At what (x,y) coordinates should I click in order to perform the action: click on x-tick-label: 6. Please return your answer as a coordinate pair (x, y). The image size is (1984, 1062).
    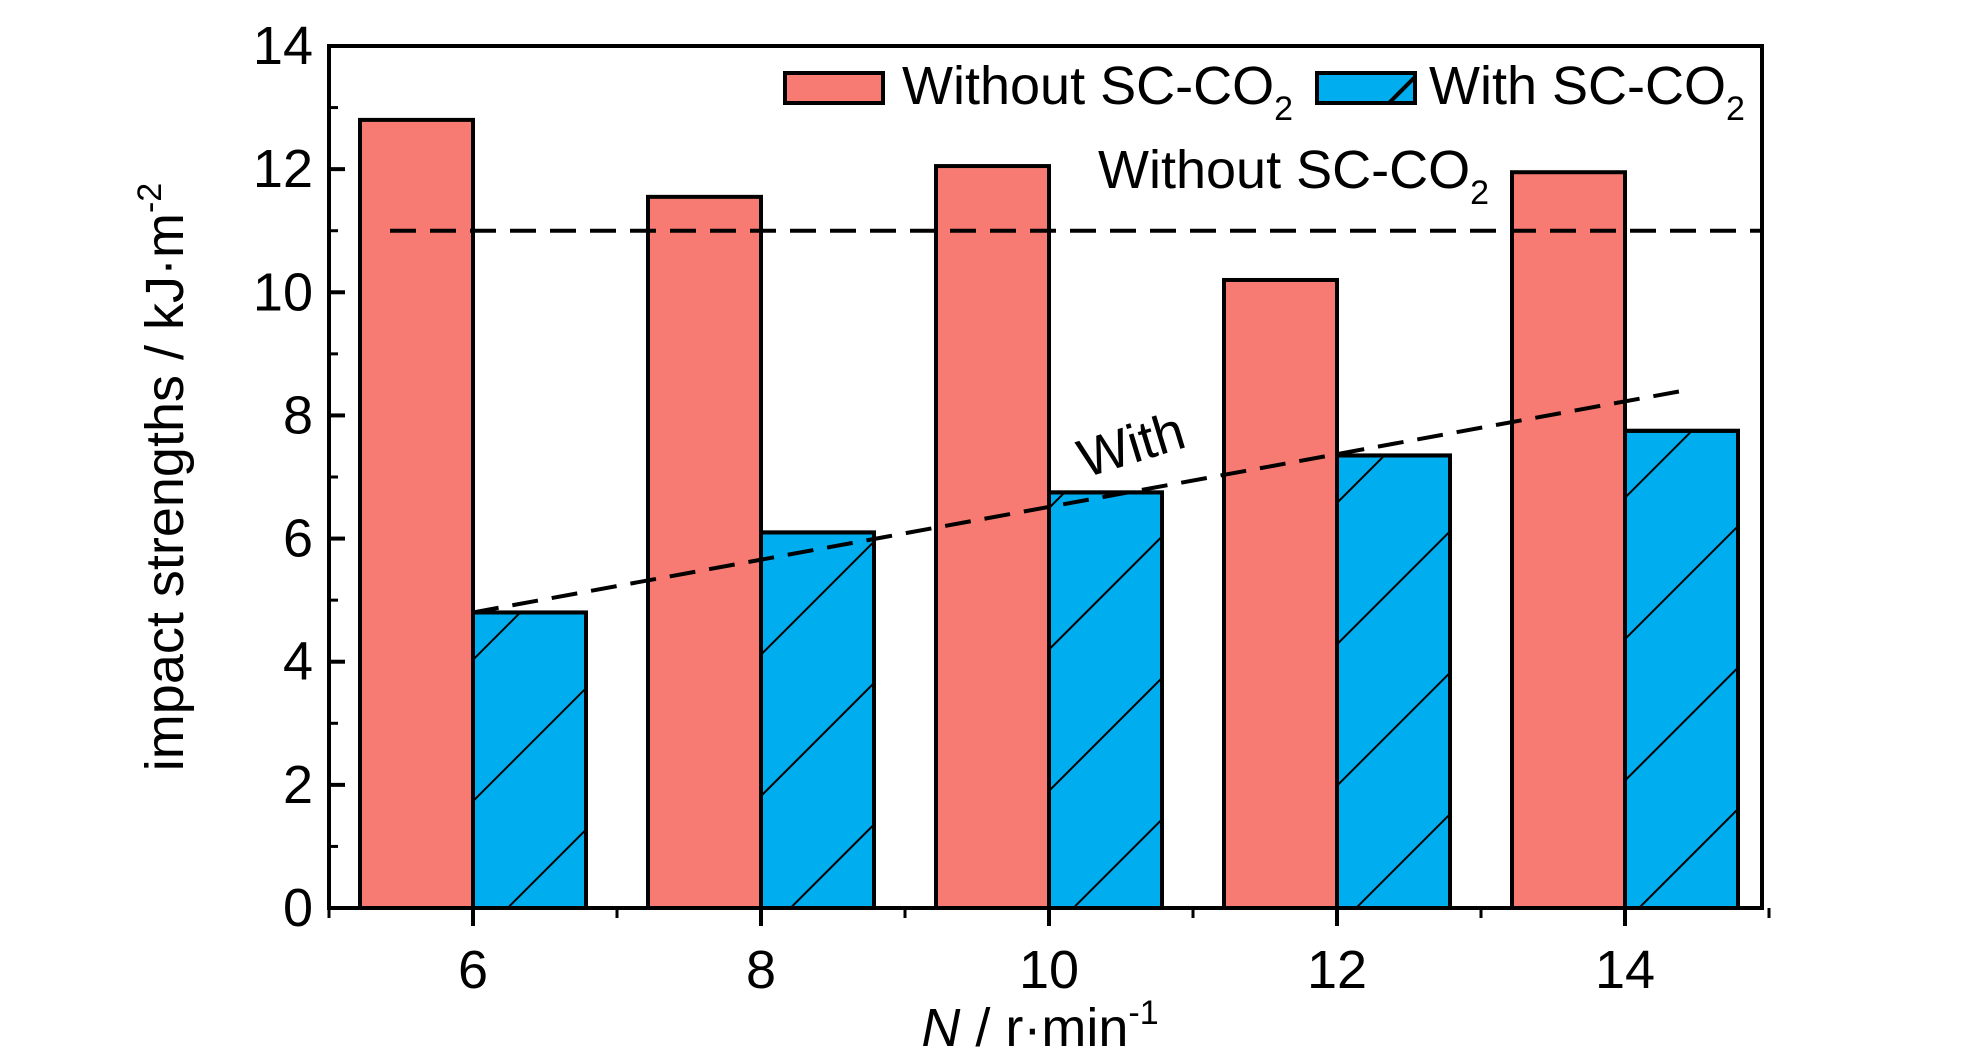
    Looking at the image, I should click on (473, 970).